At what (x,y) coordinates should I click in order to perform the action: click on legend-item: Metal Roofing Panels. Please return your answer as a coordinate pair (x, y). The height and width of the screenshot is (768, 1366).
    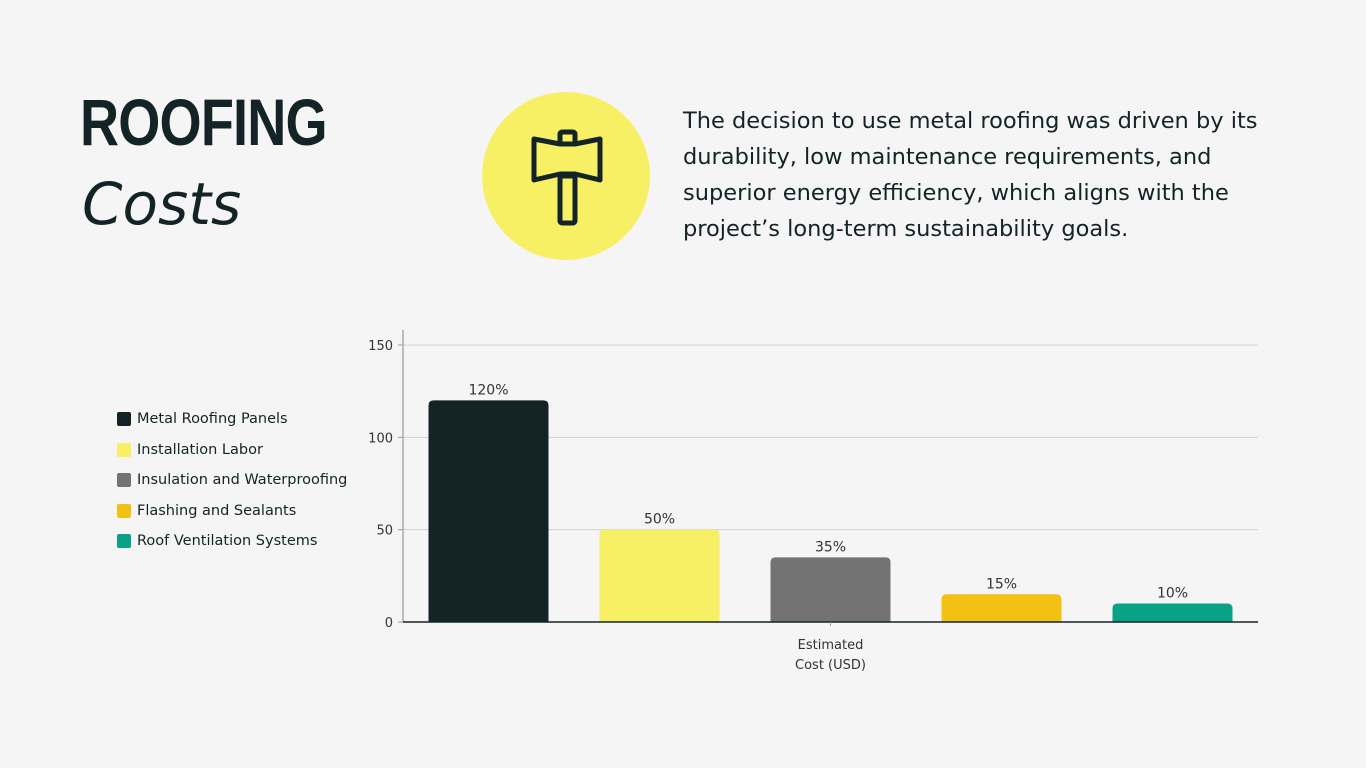
    Looking at the image, I should click on (232, 419).